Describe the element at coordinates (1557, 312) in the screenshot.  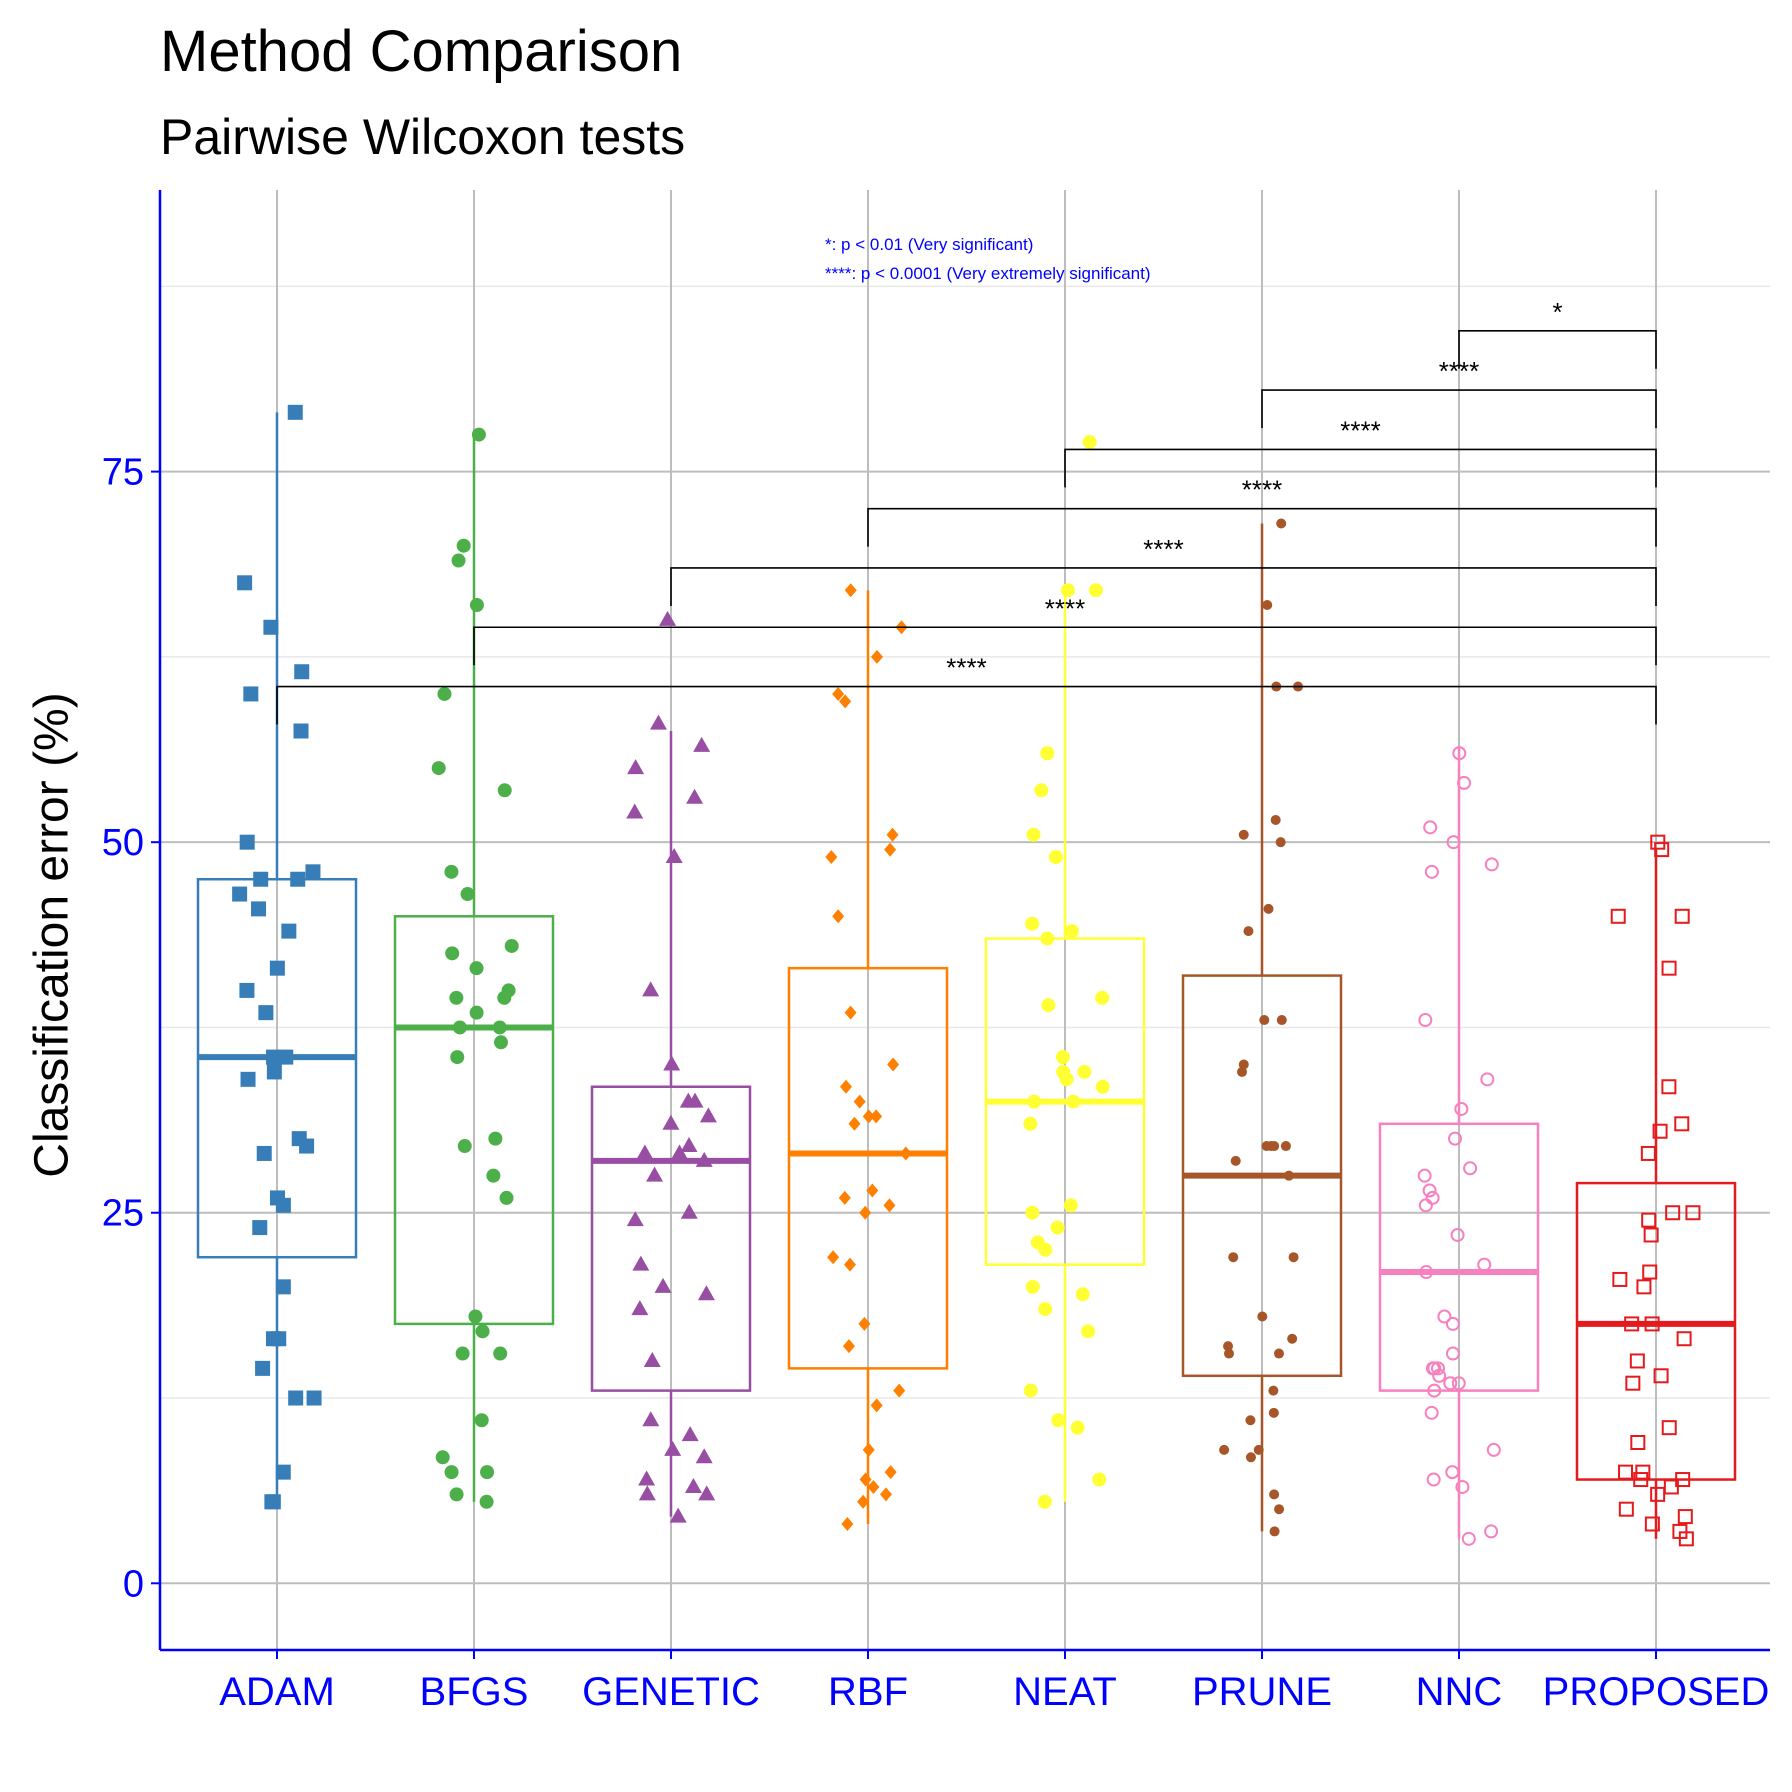
I see `bracket-label: *` at that location.